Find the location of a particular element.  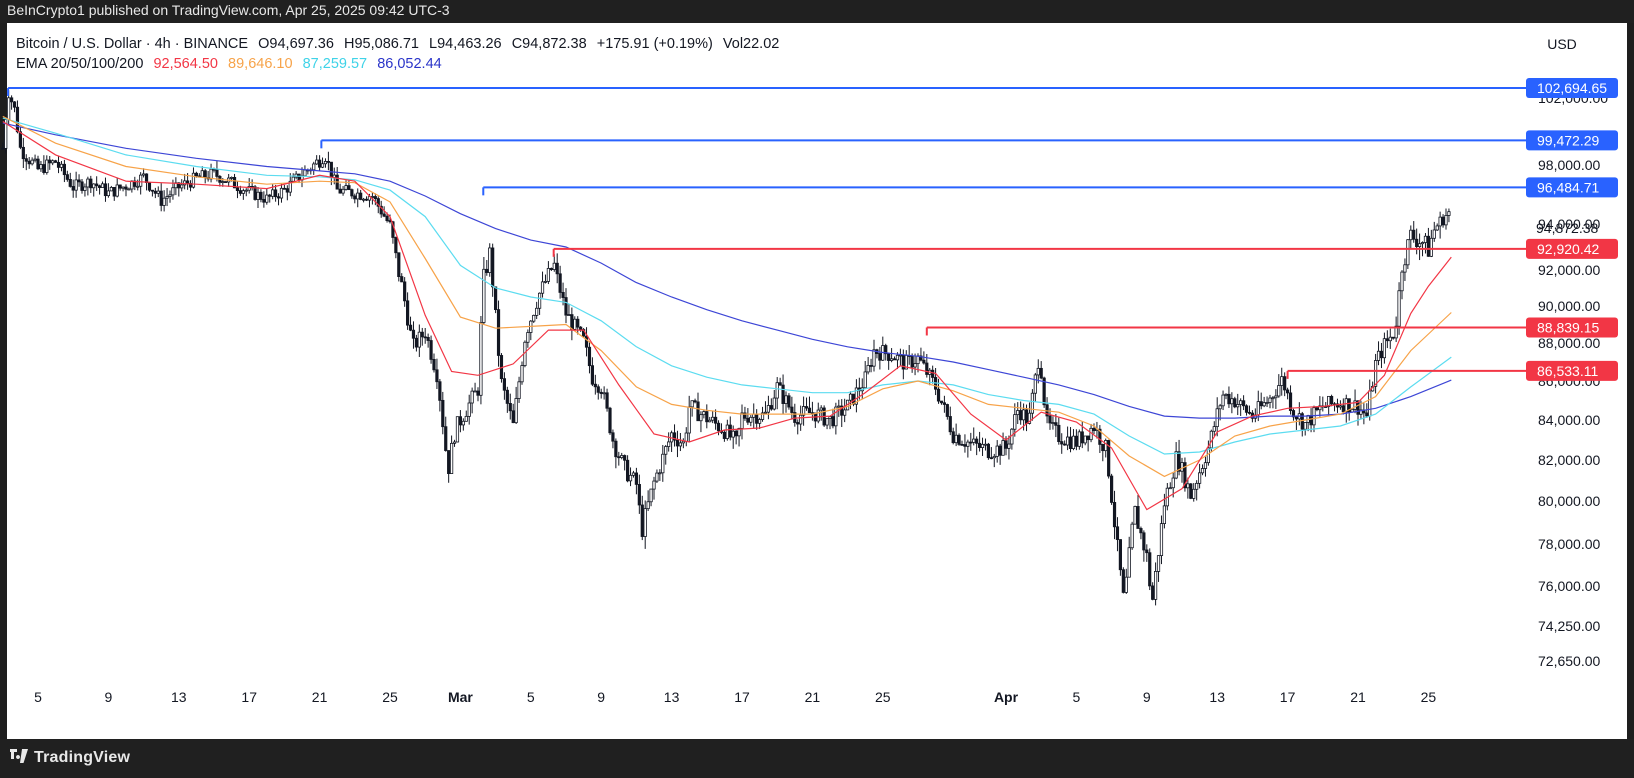

ema20-value: 92,564.50 is located at coordinates (185, 64).